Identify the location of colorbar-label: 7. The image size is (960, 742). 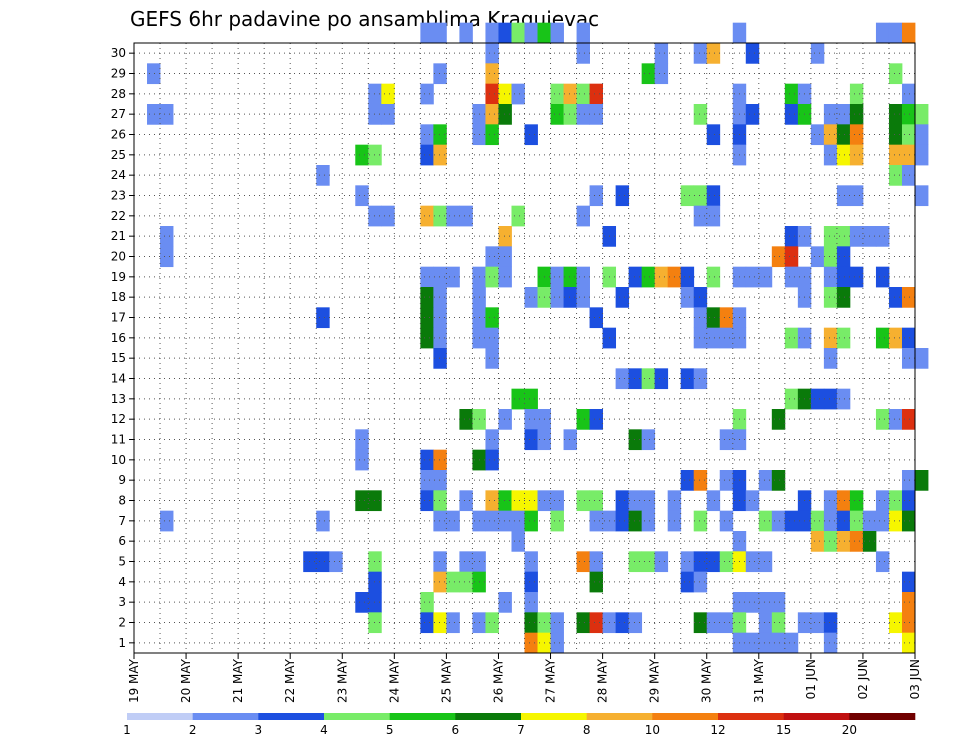
(521, 730).